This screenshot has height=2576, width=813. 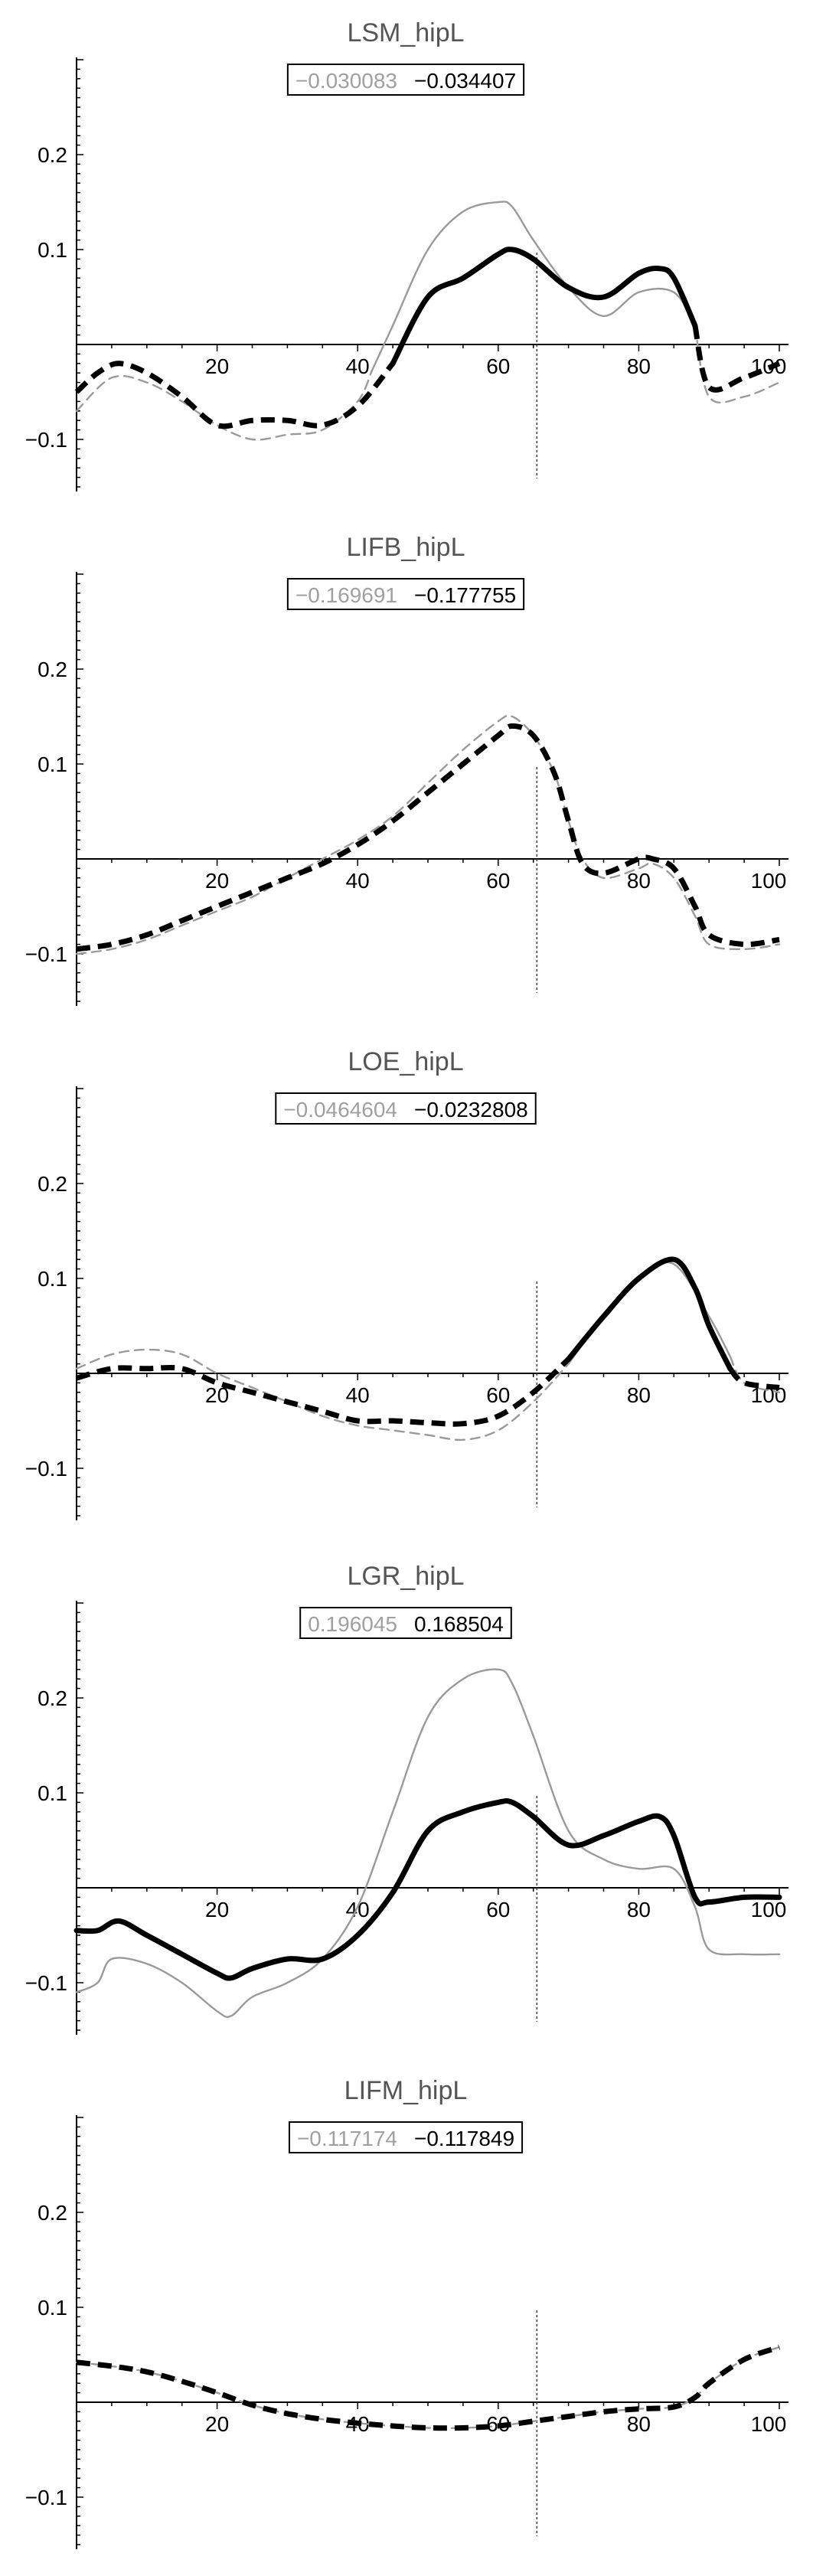 What do you see at coordinates (465, 81) in the screenshot?
I see `readout-black-value: −0.034407` at bounding box center [465, 81].